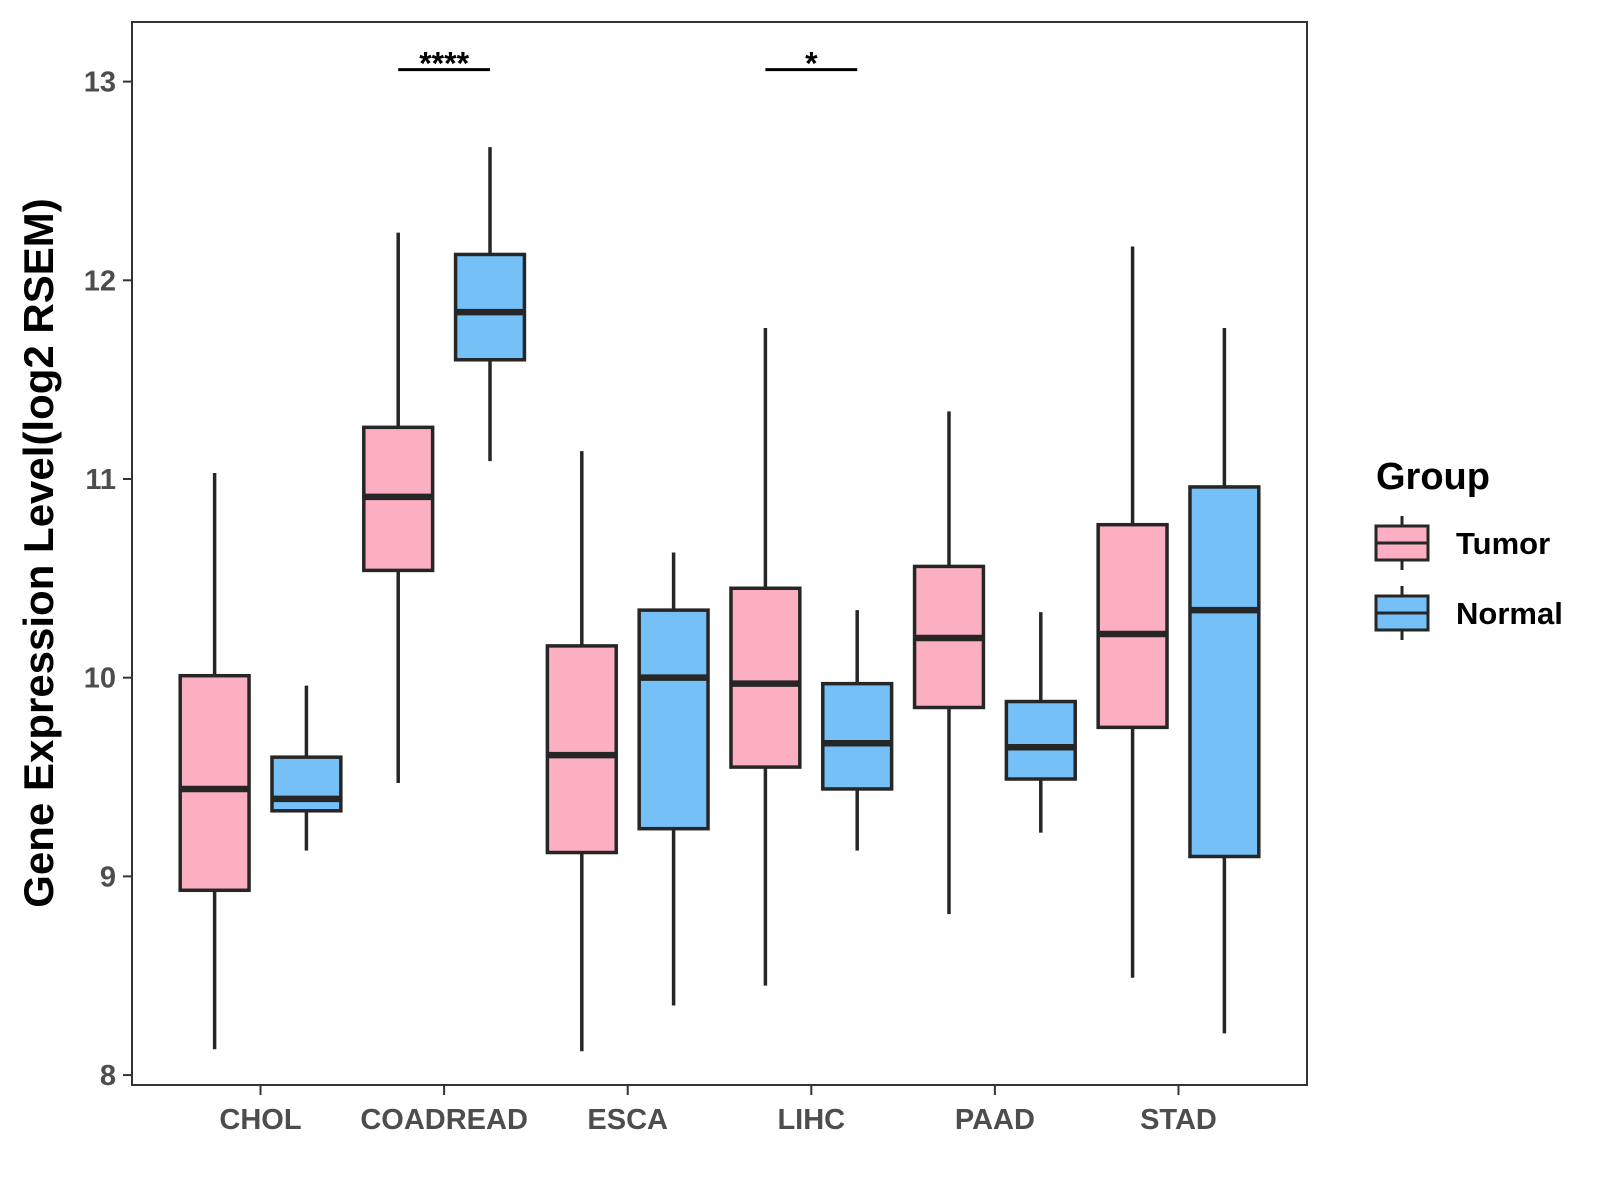 The height and width of the screenshot is (1200, 1600). What do you see at coordinates (1509, 613) in the screenshot?
I see `legend-label: Normal` at bounding box center [1509, 613].